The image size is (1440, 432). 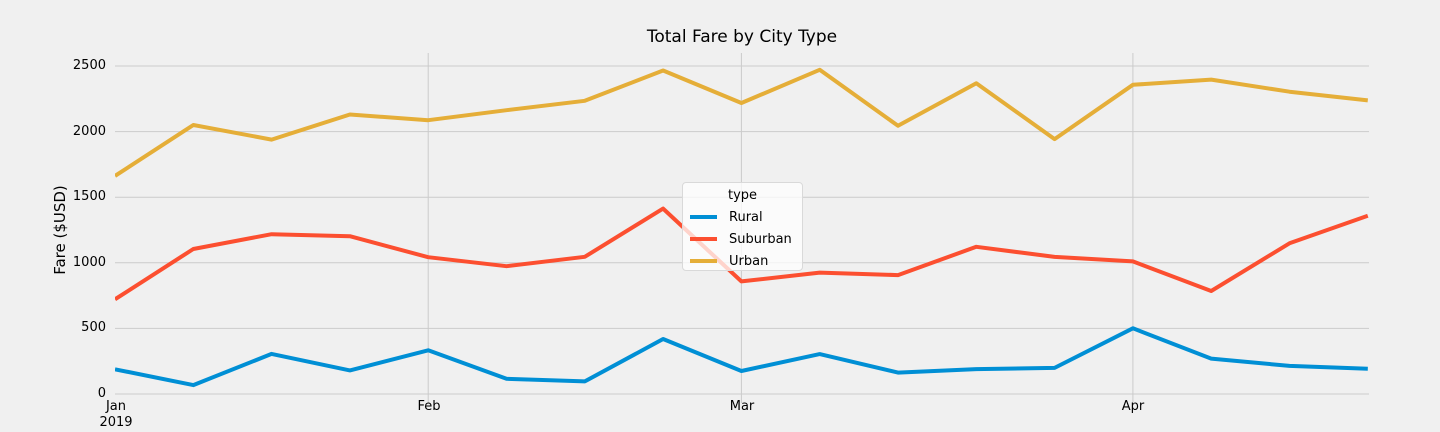 What do you see at coordinates (746, 217) in the screenshot?
I see `legend-label: Rural` at bounding box center [746, 217].